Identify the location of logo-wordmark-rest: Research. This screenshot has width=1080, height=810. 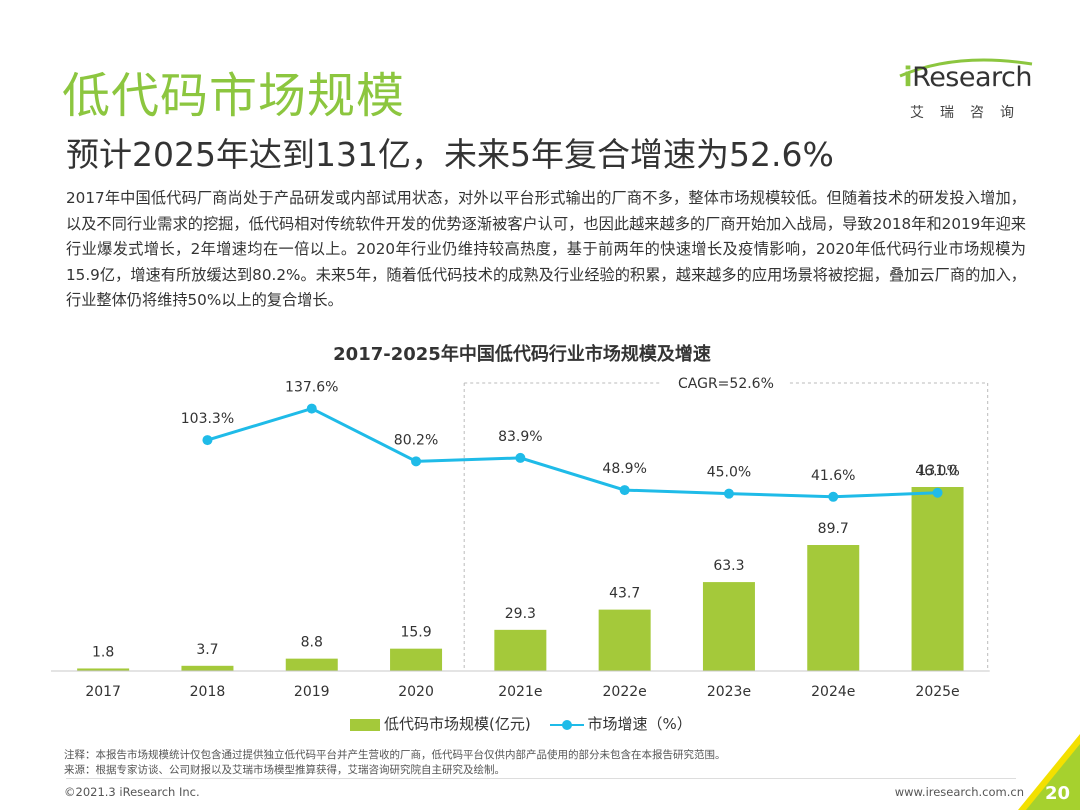
(972, 77).